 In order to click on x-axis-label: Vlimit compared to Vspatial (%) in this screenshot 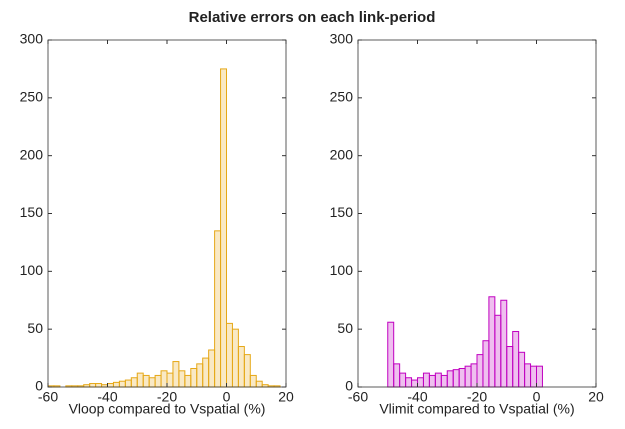, I will do `click(476, 409)`.